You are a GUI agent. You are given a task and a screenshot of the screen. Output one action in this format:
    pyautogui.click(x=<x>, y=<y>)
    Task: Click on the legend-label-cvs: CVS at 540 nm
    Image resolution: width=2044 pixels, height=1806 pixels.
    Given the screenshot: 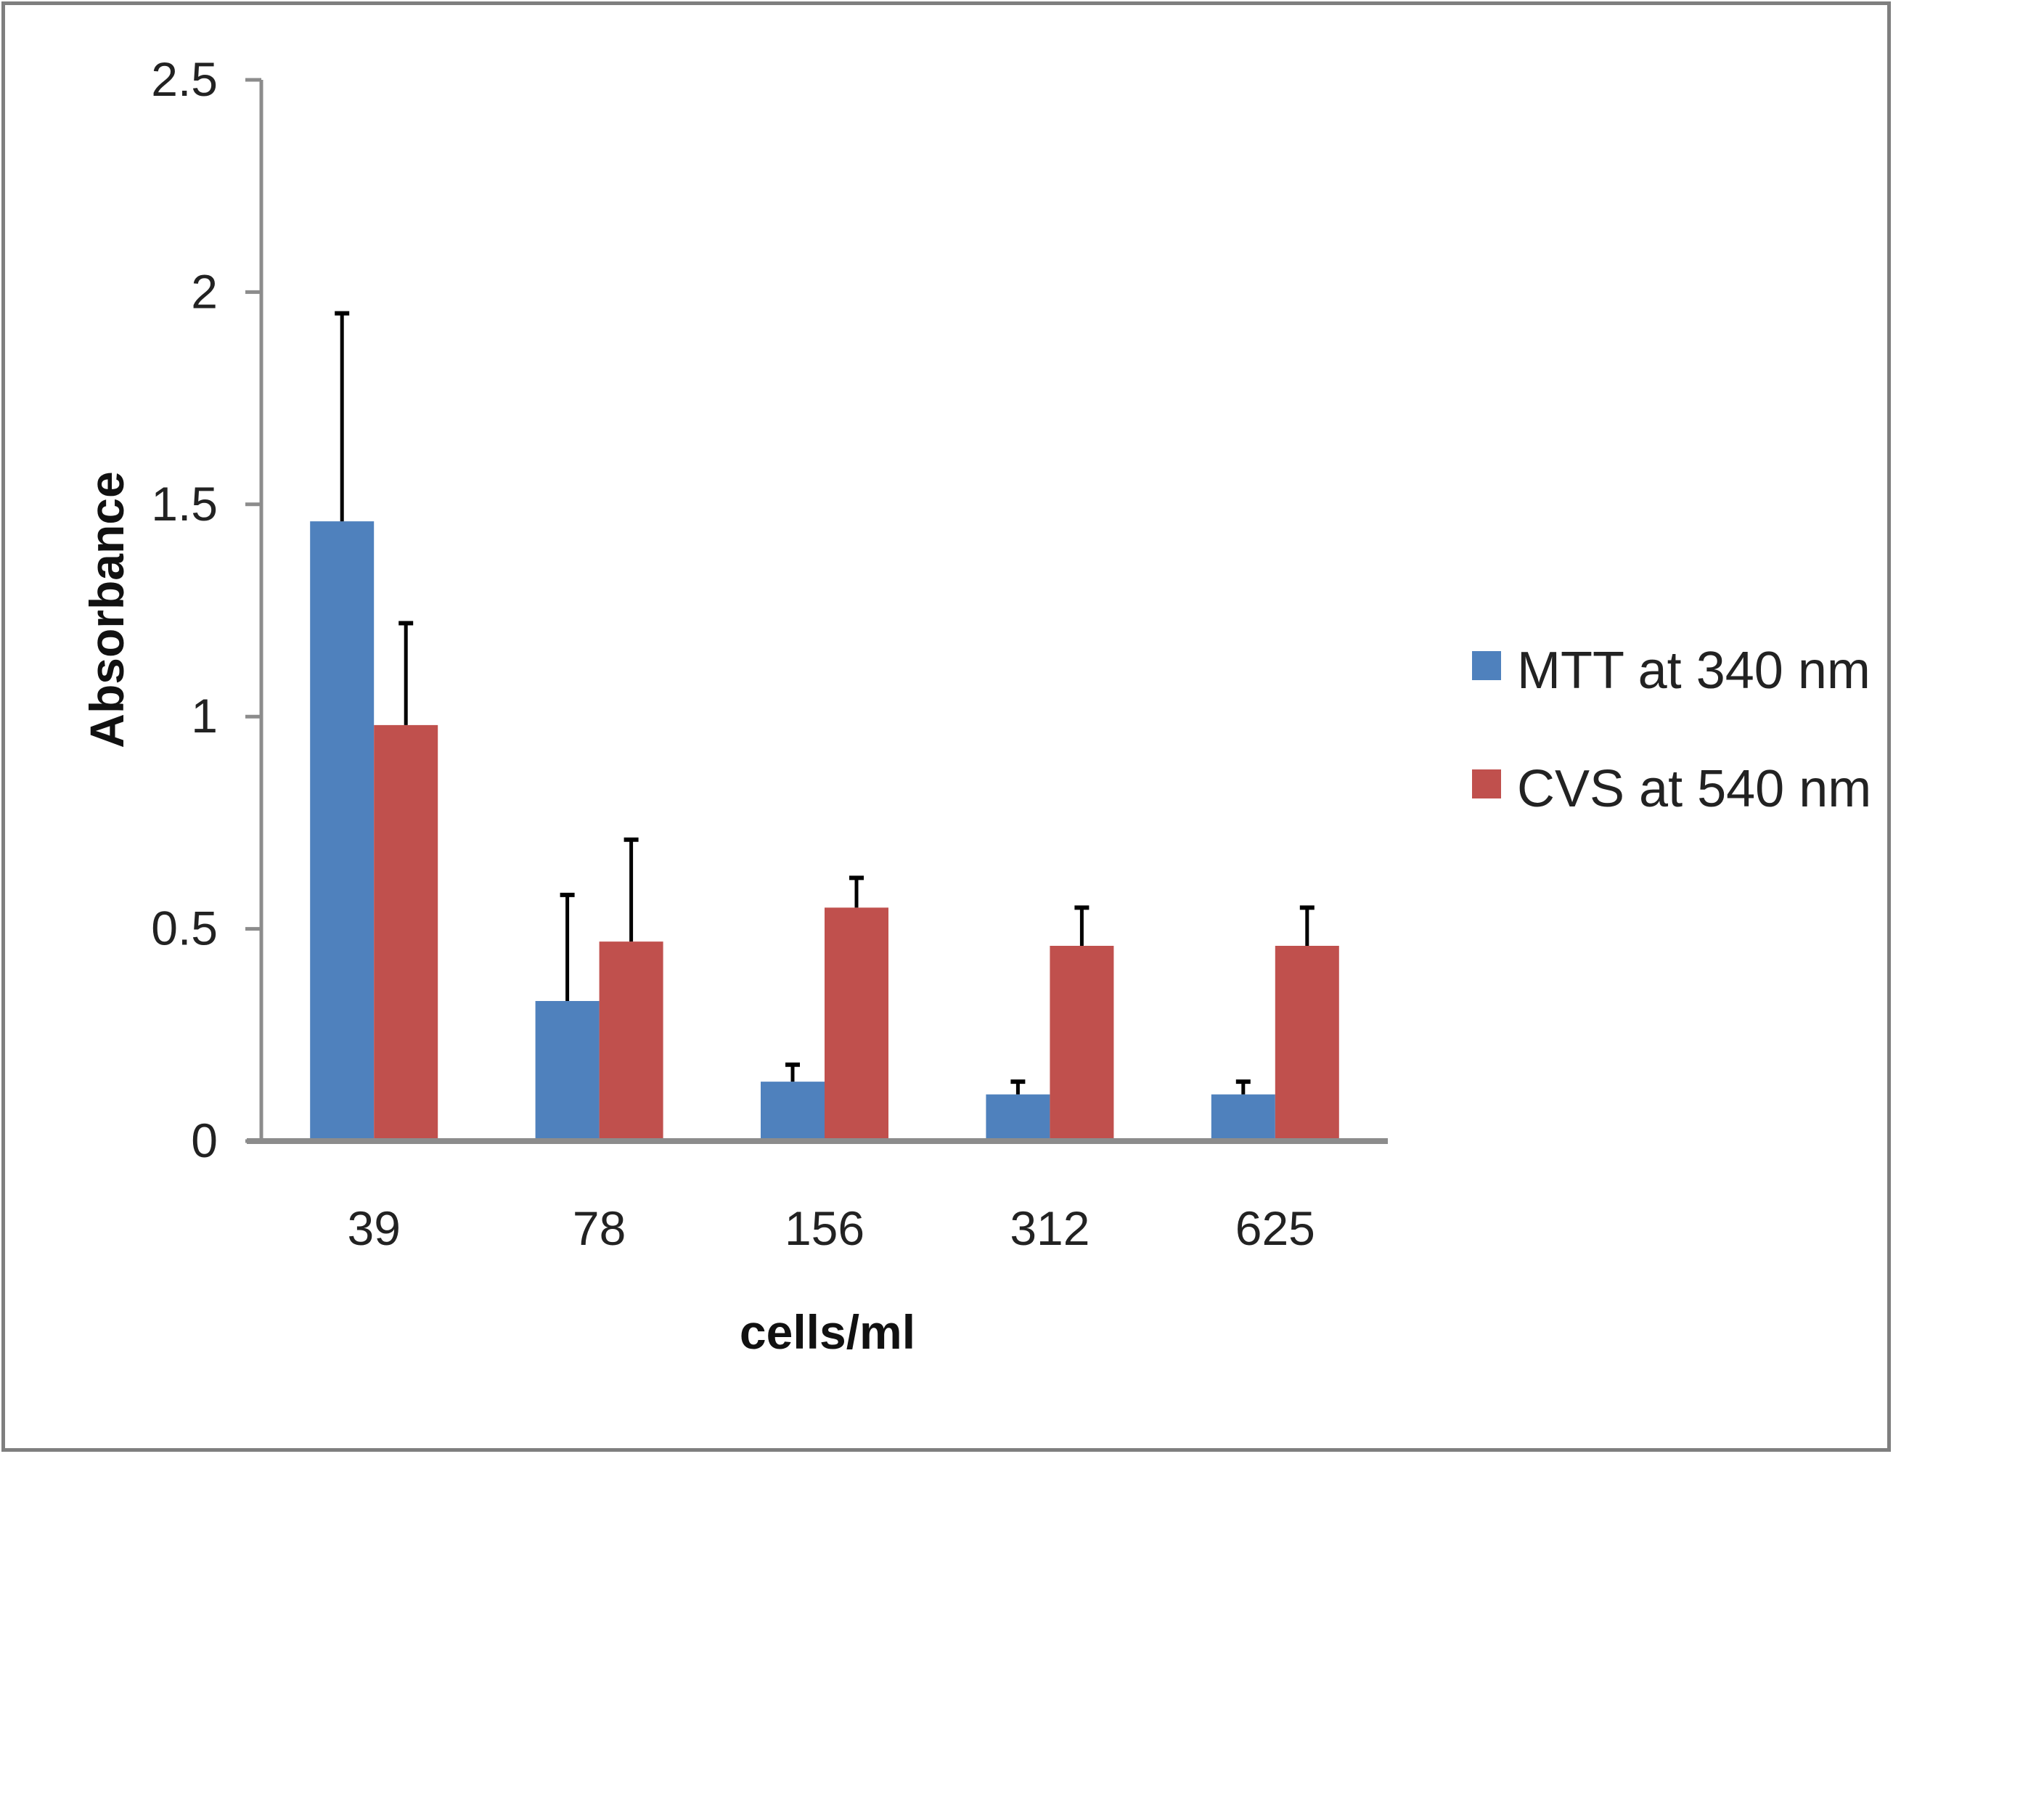 What is the action you would take?
    pyautogui.click(x=1694, y=789)
    